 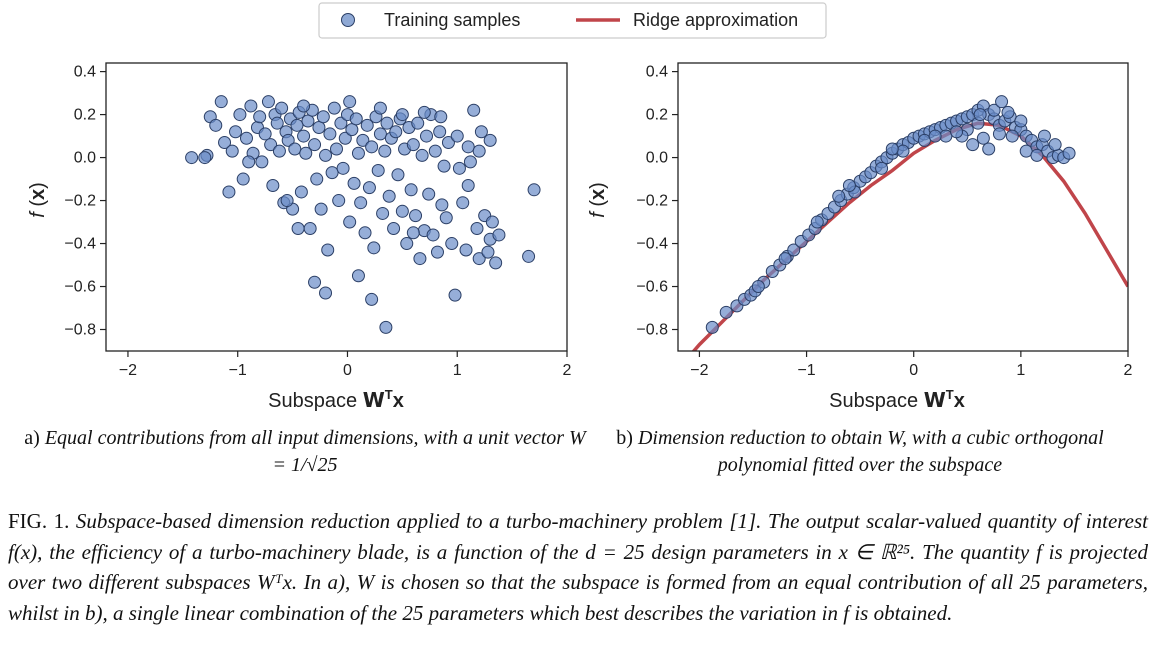 I want to click on panel-b-xtick-label: 1, so click(x=1020, y=370).